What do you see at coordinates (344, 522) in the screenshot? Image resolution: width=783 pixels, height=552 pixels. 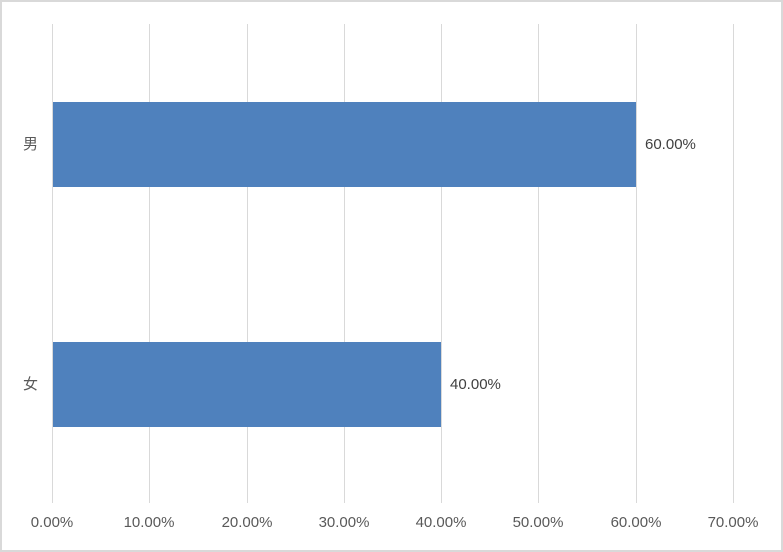 I see `x-axis-tick-label: 30.00%` at bounding box center [344, 522].